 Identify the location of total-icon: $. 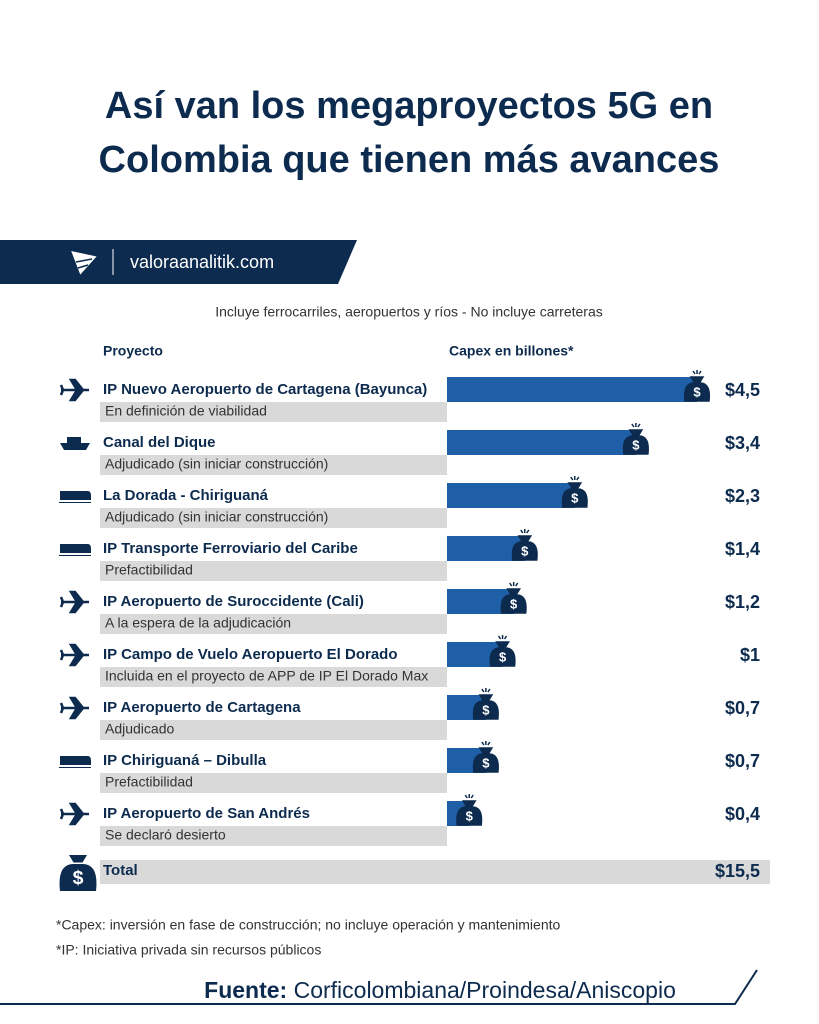
(78, 873).